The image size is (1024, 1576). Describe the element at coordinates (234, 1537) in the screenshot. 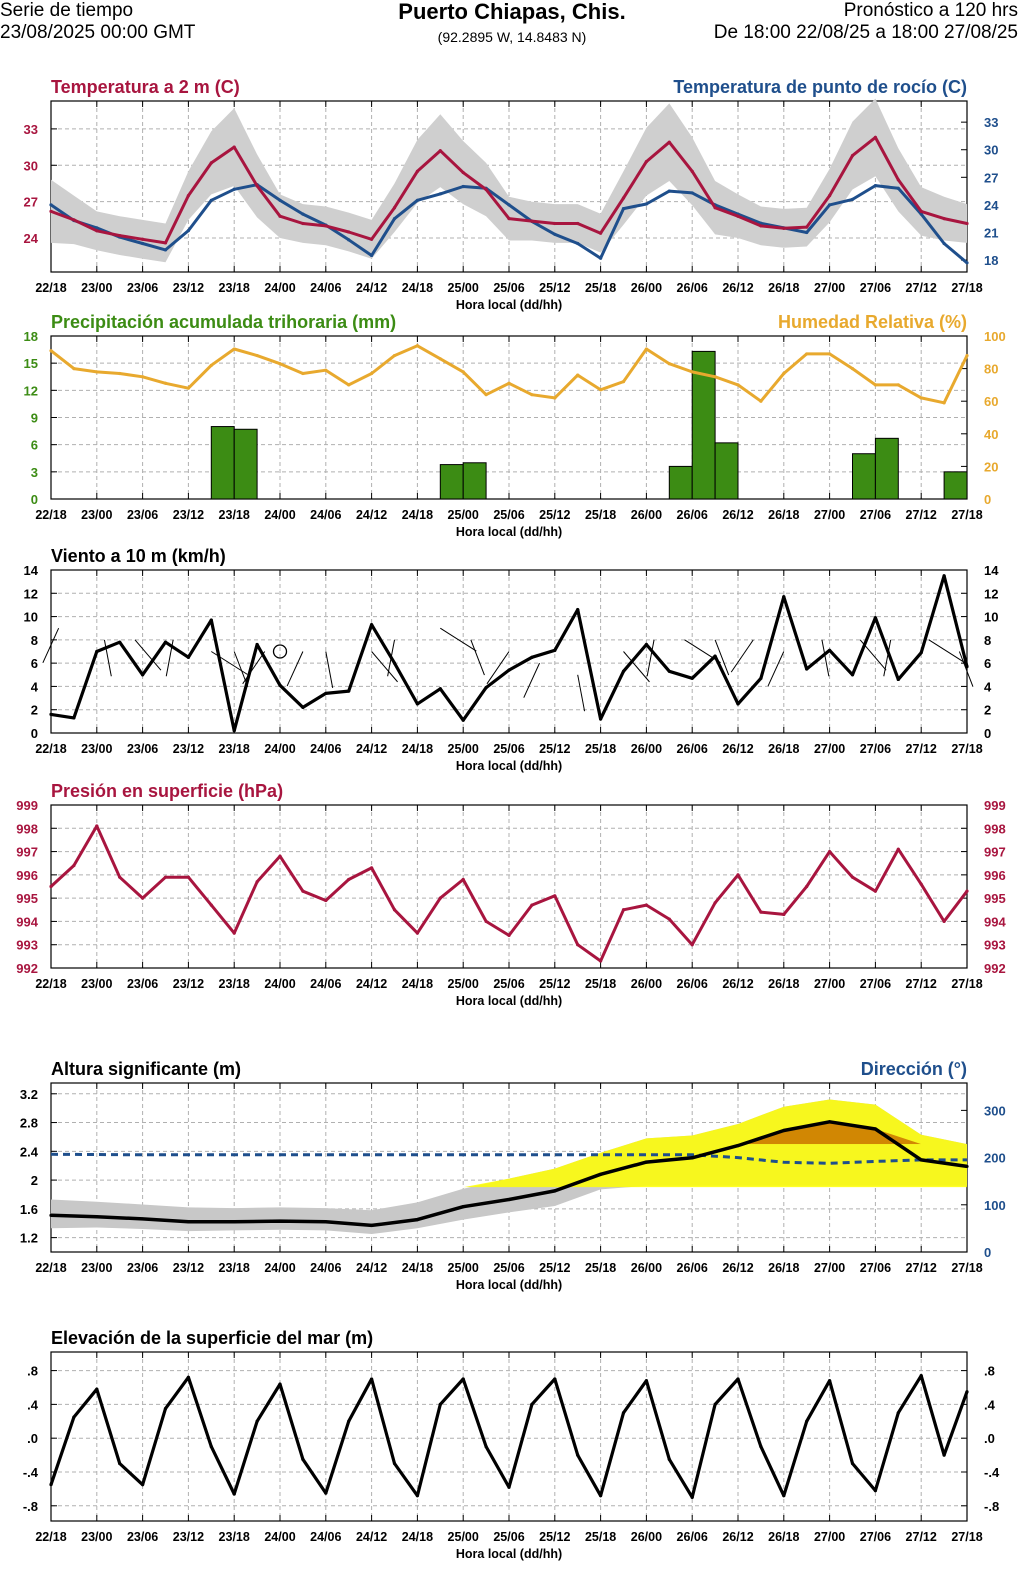

I see `x-tick-label: 23/18` at that location.